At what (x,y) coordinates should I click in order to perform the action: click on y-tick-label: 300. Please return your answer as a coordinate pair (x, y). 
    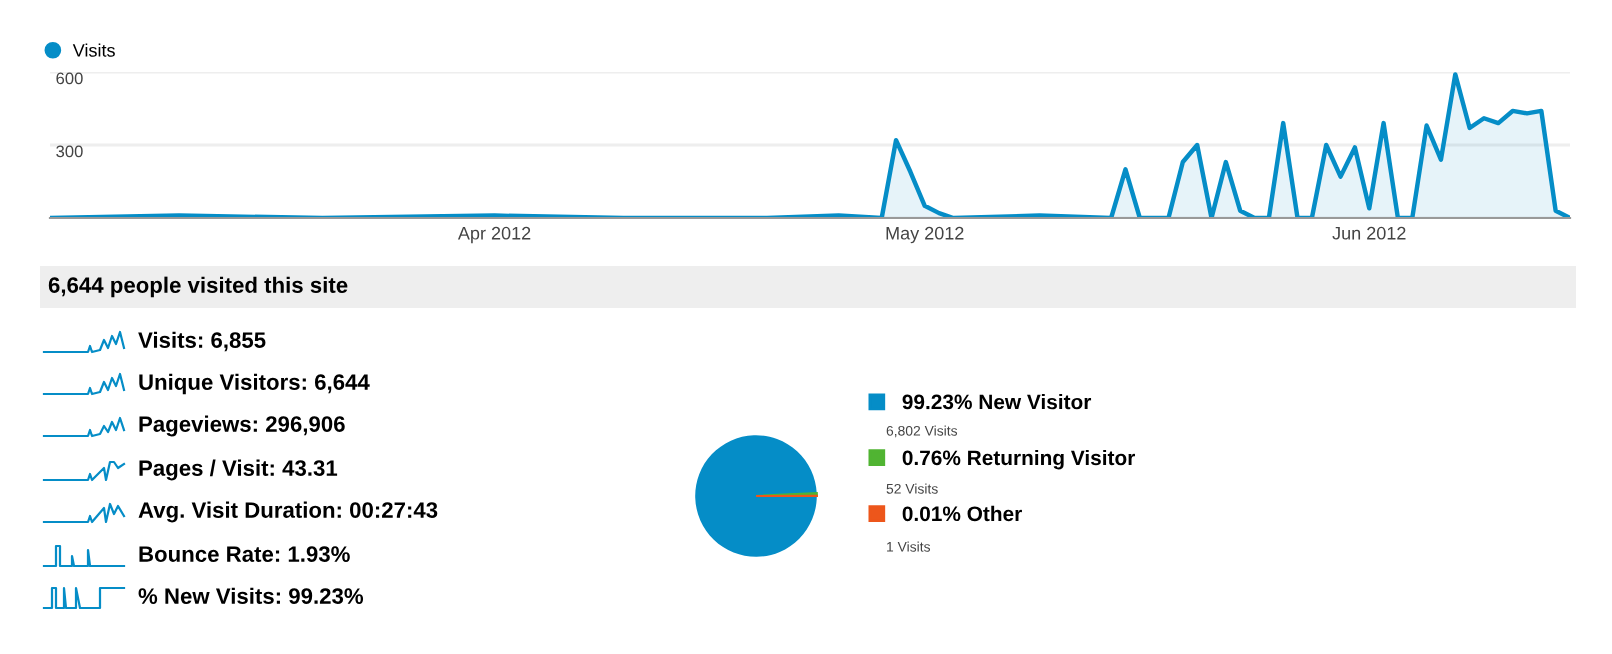
    Looking at the image, I should click on (69, 151).